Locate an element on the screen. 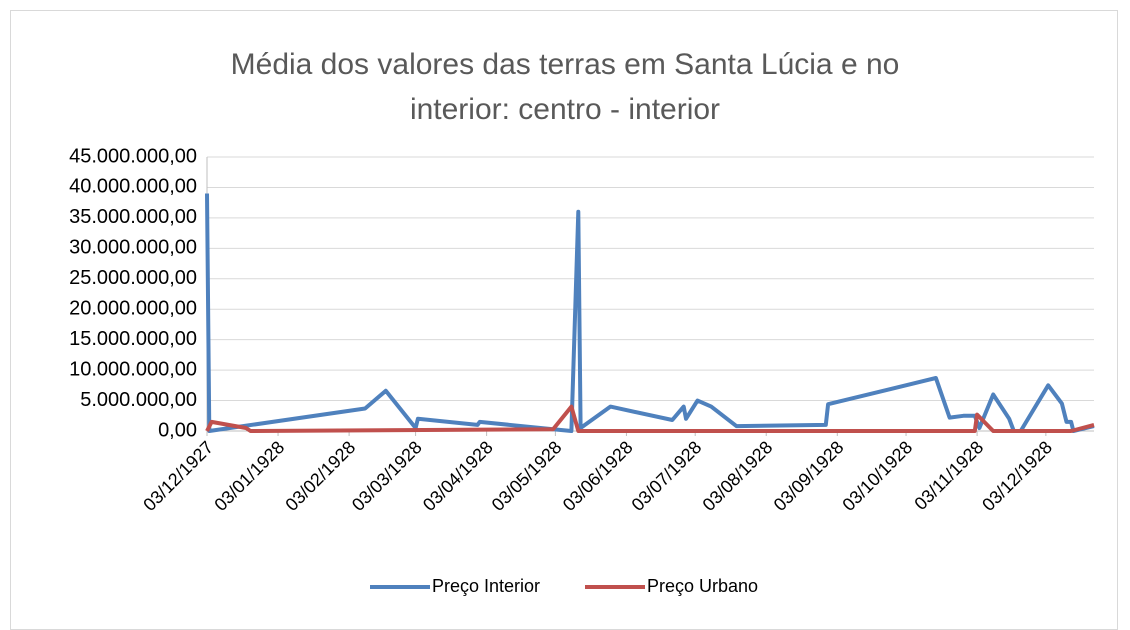 This screenshot has height=630, width=1130. y-tick-label: 45.000.000,00 is located at coordinates (133, 156).